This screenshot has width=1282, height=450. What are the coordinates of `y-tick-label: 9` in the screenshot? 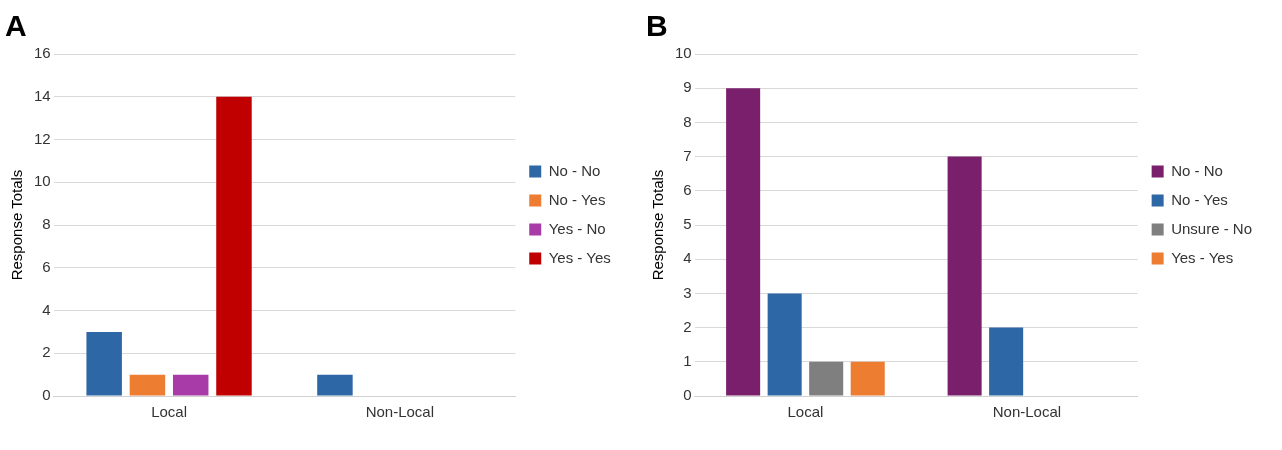 It's located at (687, 87).